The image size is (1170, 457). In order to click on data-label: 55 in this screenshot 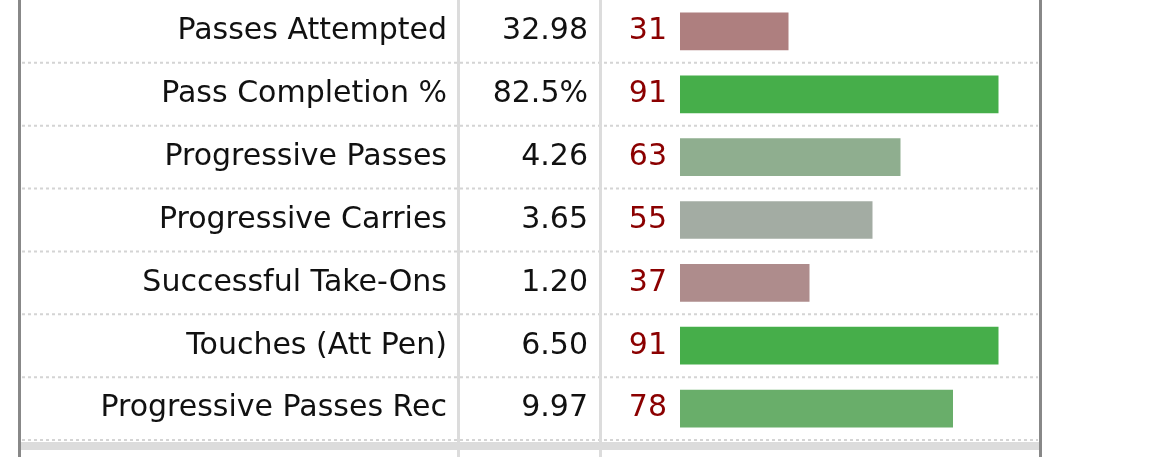, I will do `click(647, 217)`.